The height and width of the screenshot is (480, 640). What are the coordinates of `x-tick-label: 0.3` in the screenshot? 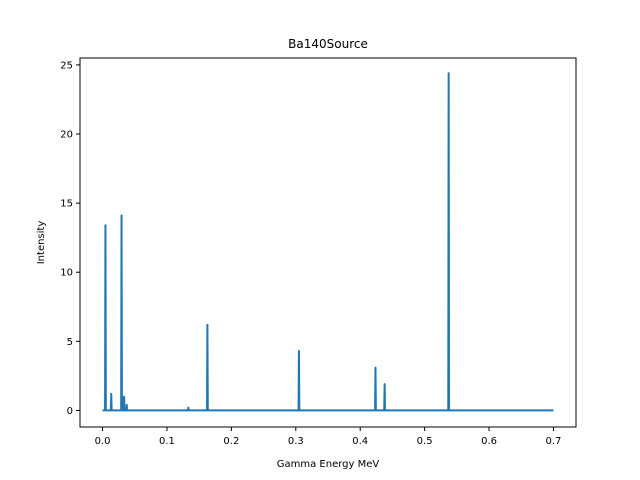 It's located at (296, 441).